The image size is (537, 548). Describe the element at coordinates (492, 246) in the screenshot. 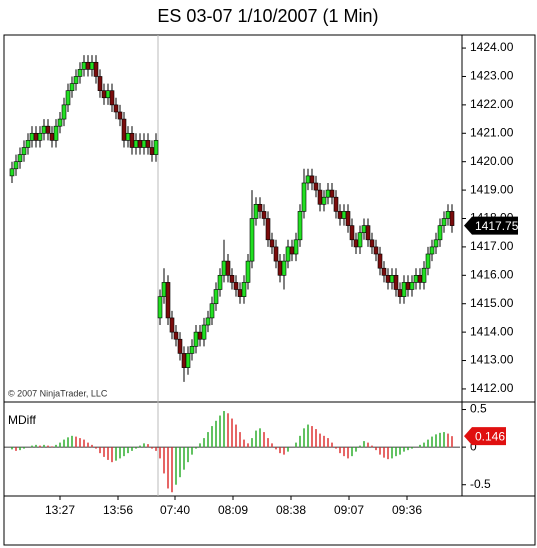

I see `y-tick-label: 1417.00` at that location.